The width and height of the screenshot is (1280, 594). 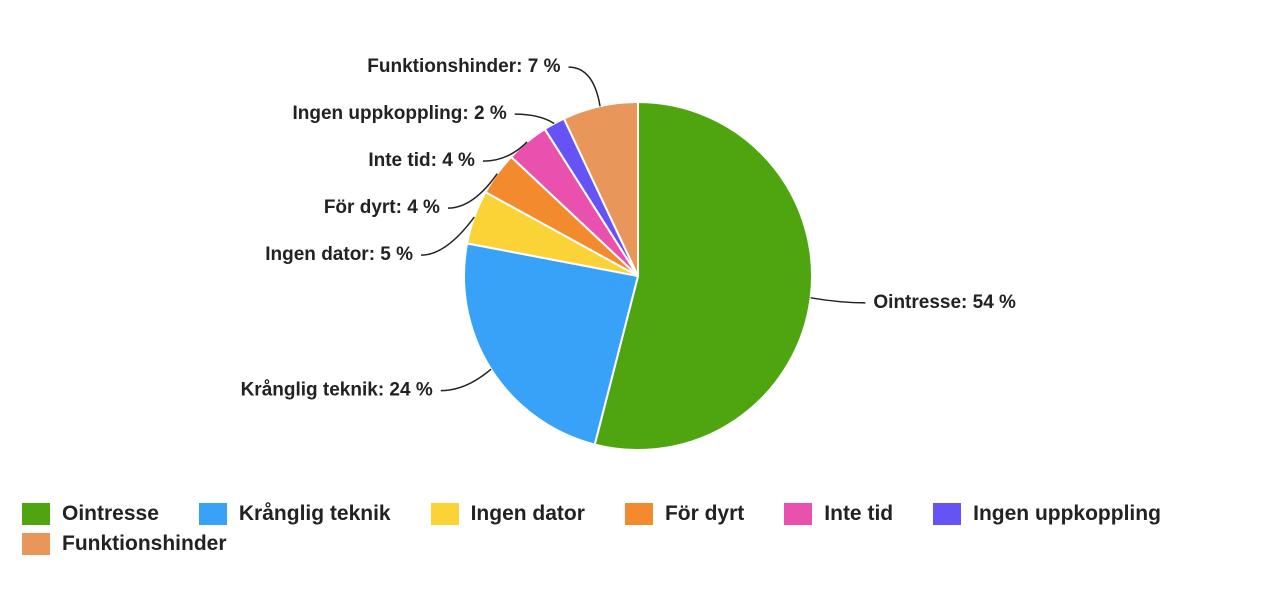 What do you see at coordinates (314, 513) in the screenshot?
I see `legend-label: Krånglig teknik` at bounding box center [314, 513].